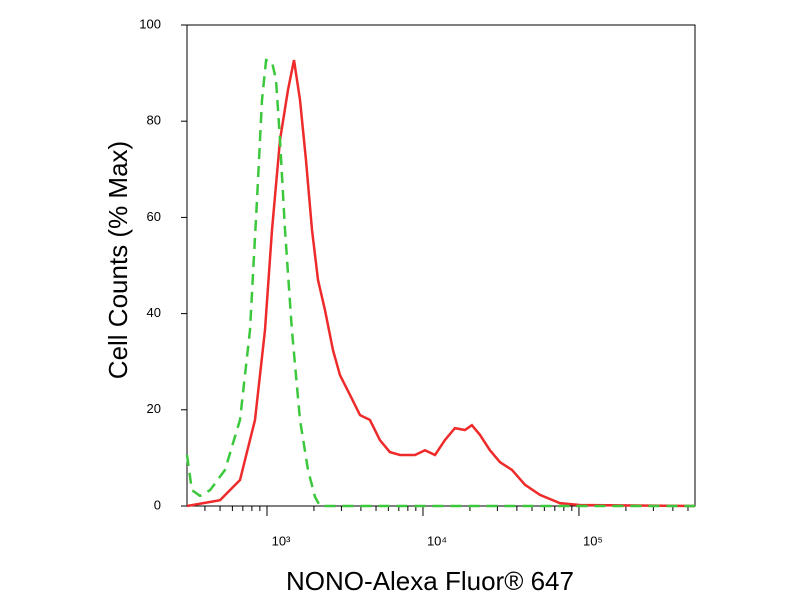  Describe the element at coordinates (281, 540) in the screenshot. I see `x-tick-label: 10³` at that location.